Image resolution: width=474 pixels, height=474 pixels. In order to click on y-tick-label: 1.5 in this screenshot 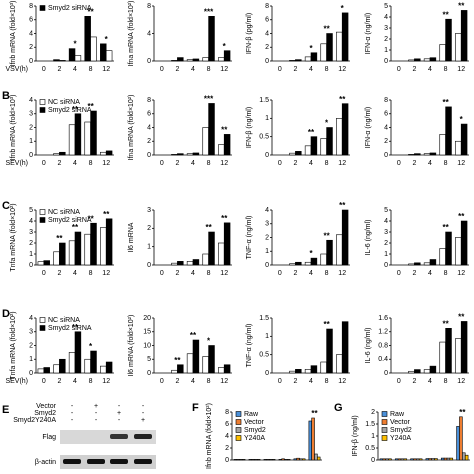, I will do `click(264, 100)`.